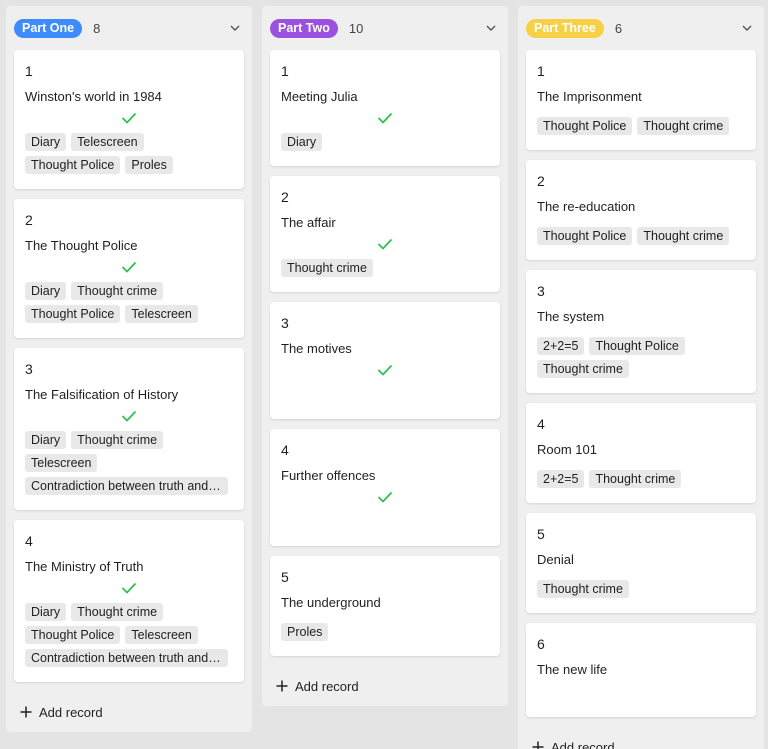 This screenshot has width=768, height=749. I want to click on card-title: The motives, so click(316, 348).